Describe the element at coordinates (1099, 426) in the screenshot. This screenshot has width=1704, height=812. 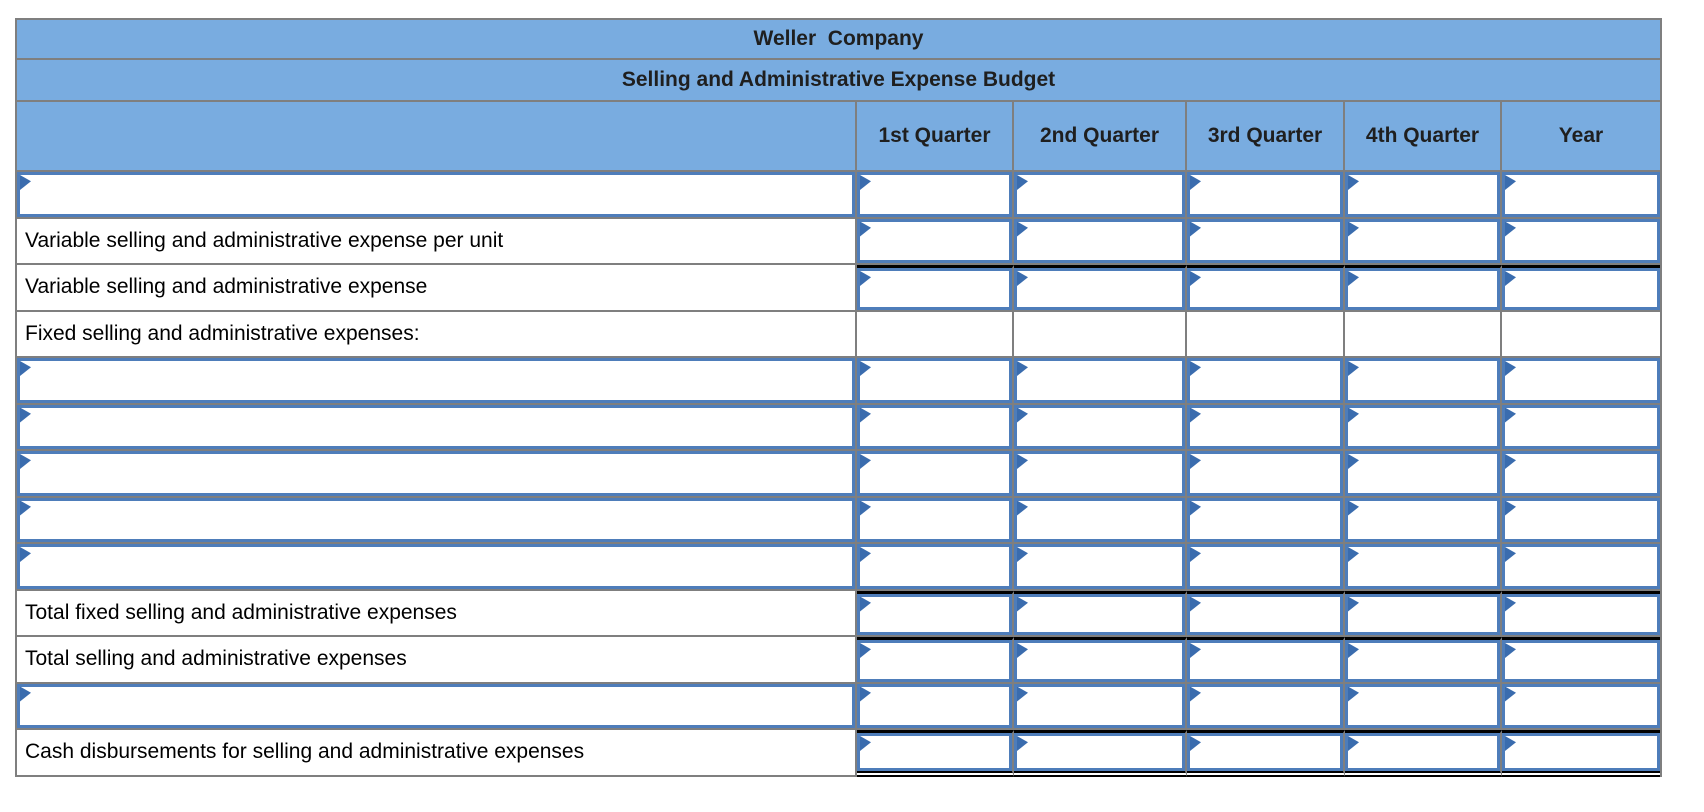
I see `input-cell-row-6-2nd-quarter` at that location.